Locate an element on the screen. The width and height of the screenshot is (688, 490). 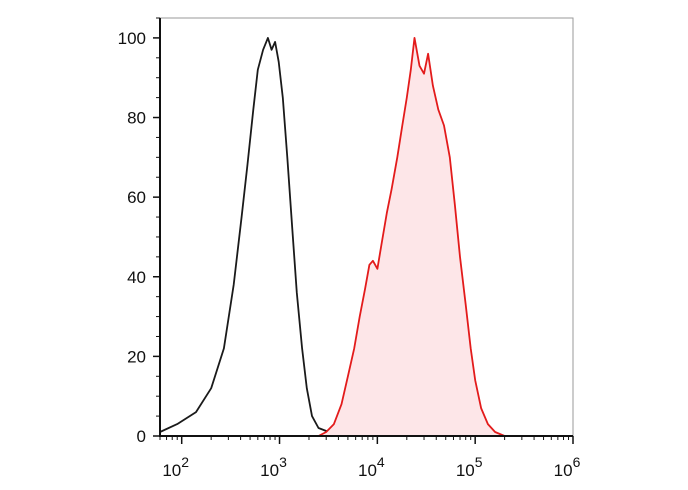
x-tick-exponent: 5 is located at coordinates (479, 462).